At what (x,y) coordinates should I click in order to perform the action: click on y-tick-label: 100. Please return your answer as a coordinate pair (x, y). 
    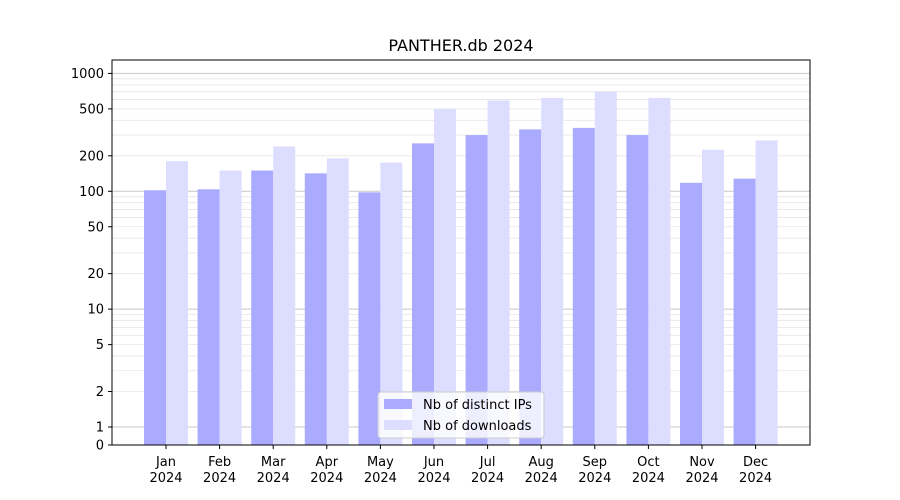
    Looking at the image, I should click on (91, 192).